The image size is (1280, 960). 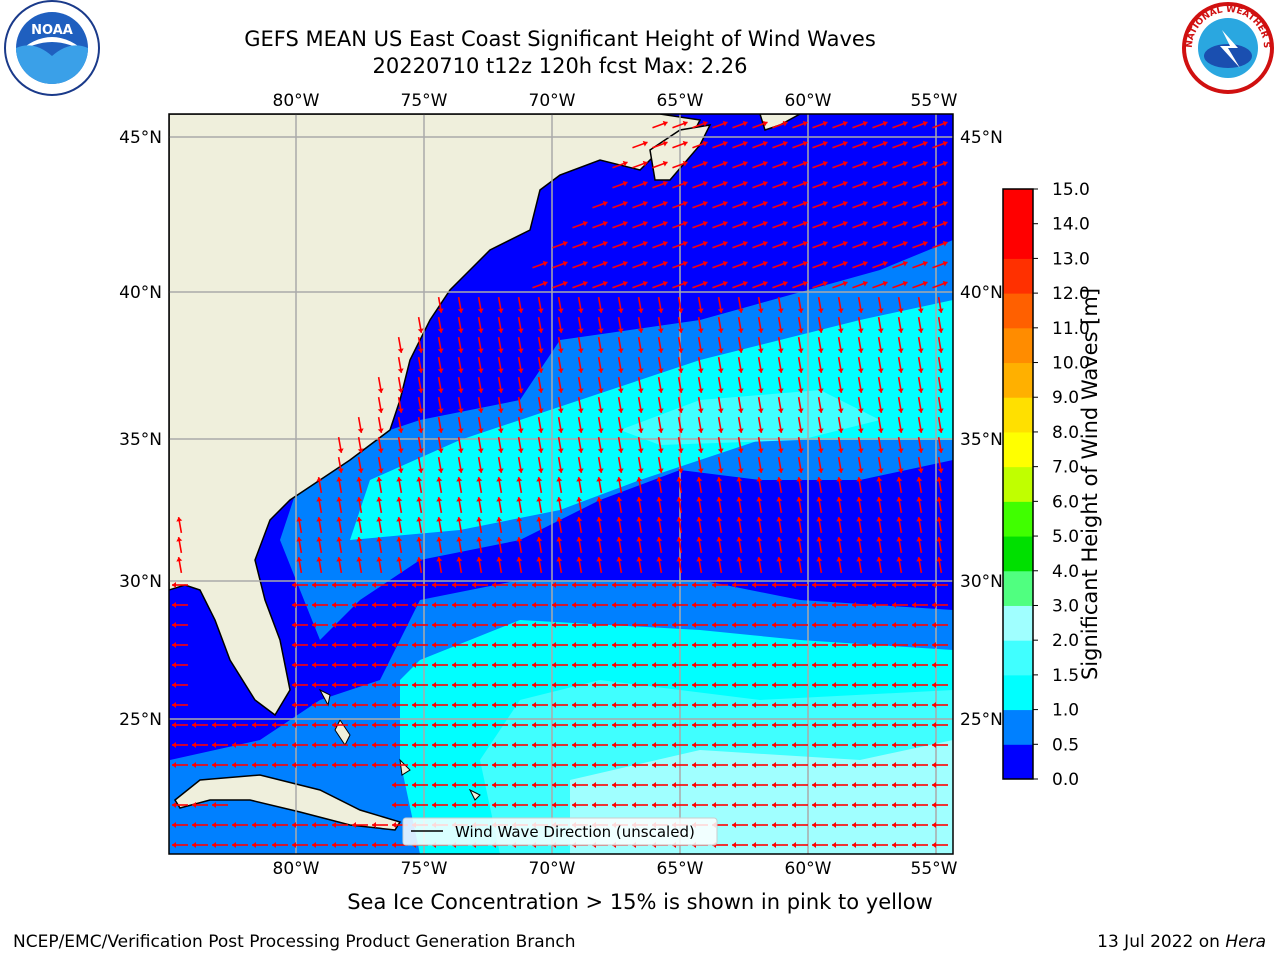 I want to click on lat-tick-right: 30°N, so click(x=981, y=582).